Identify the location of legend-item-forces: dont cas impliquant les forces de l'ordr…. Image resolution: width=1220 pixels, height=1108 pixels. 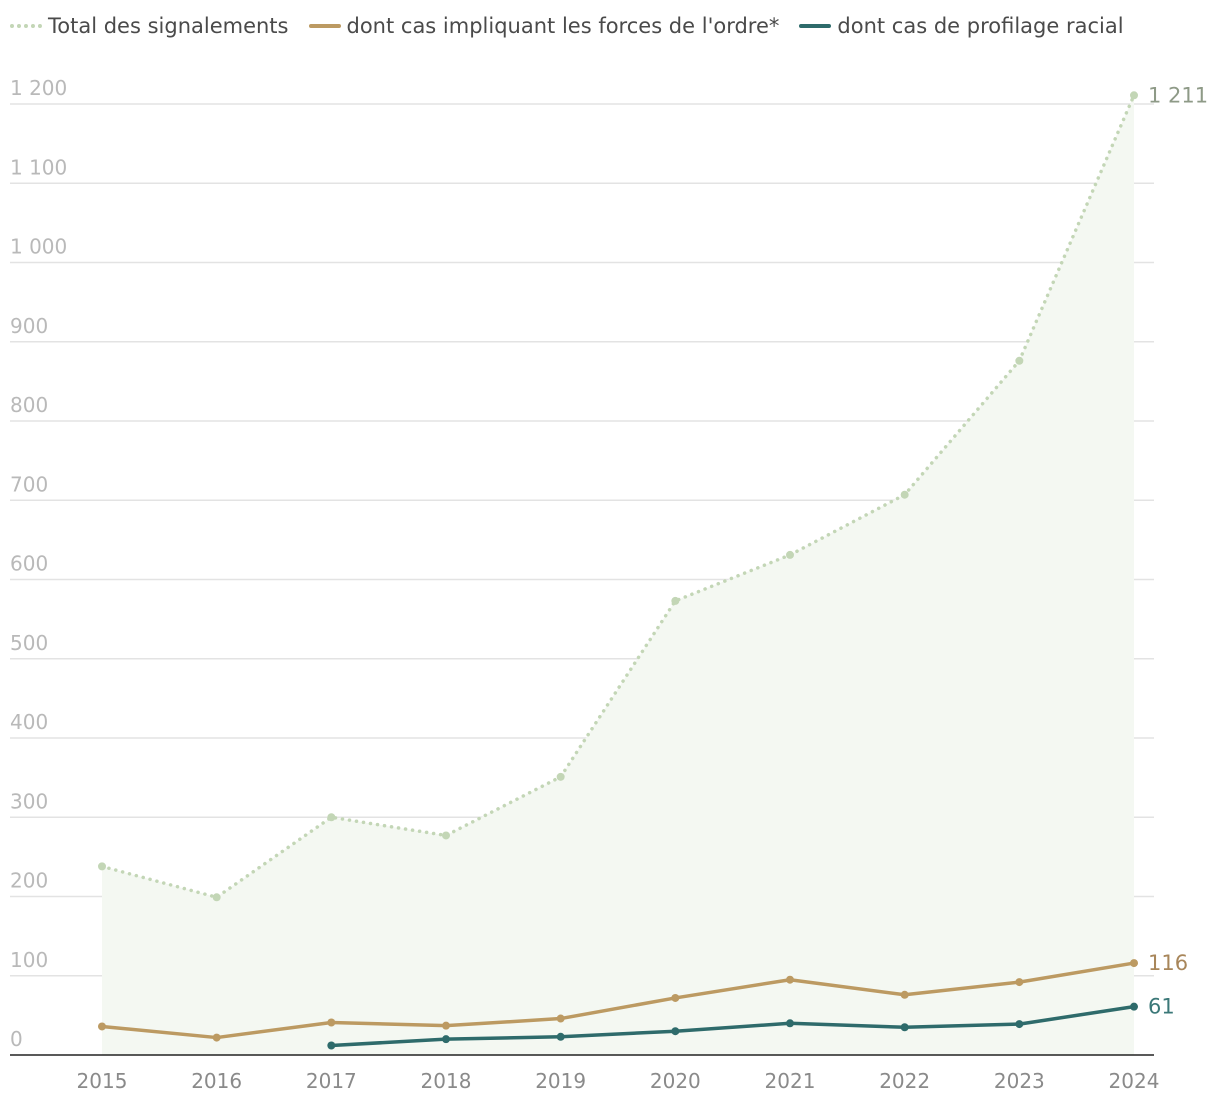
(544, 26).